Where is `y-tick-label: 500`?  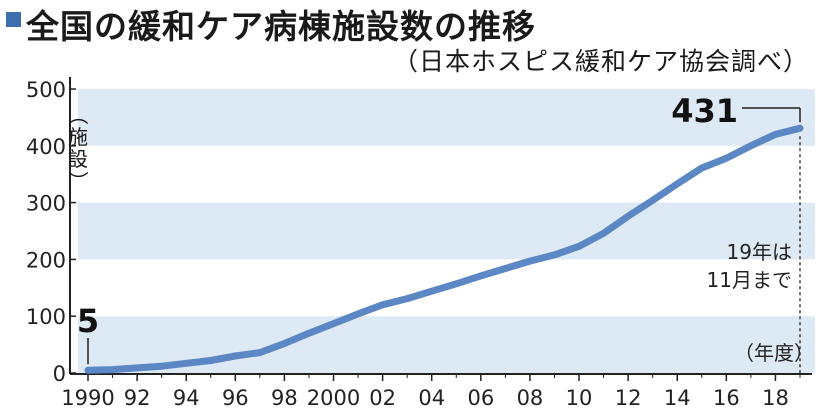 y-tick-label: 500 is located at coordinates (46, 90).